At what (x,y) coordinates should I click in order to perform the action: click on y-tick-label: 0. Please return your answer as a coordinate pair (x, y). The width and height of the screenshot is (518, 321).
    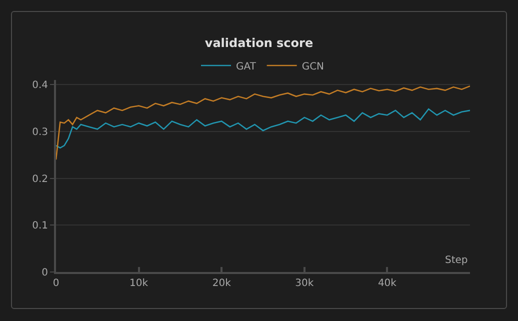
    Looking at the image, I should click on (45, 273).